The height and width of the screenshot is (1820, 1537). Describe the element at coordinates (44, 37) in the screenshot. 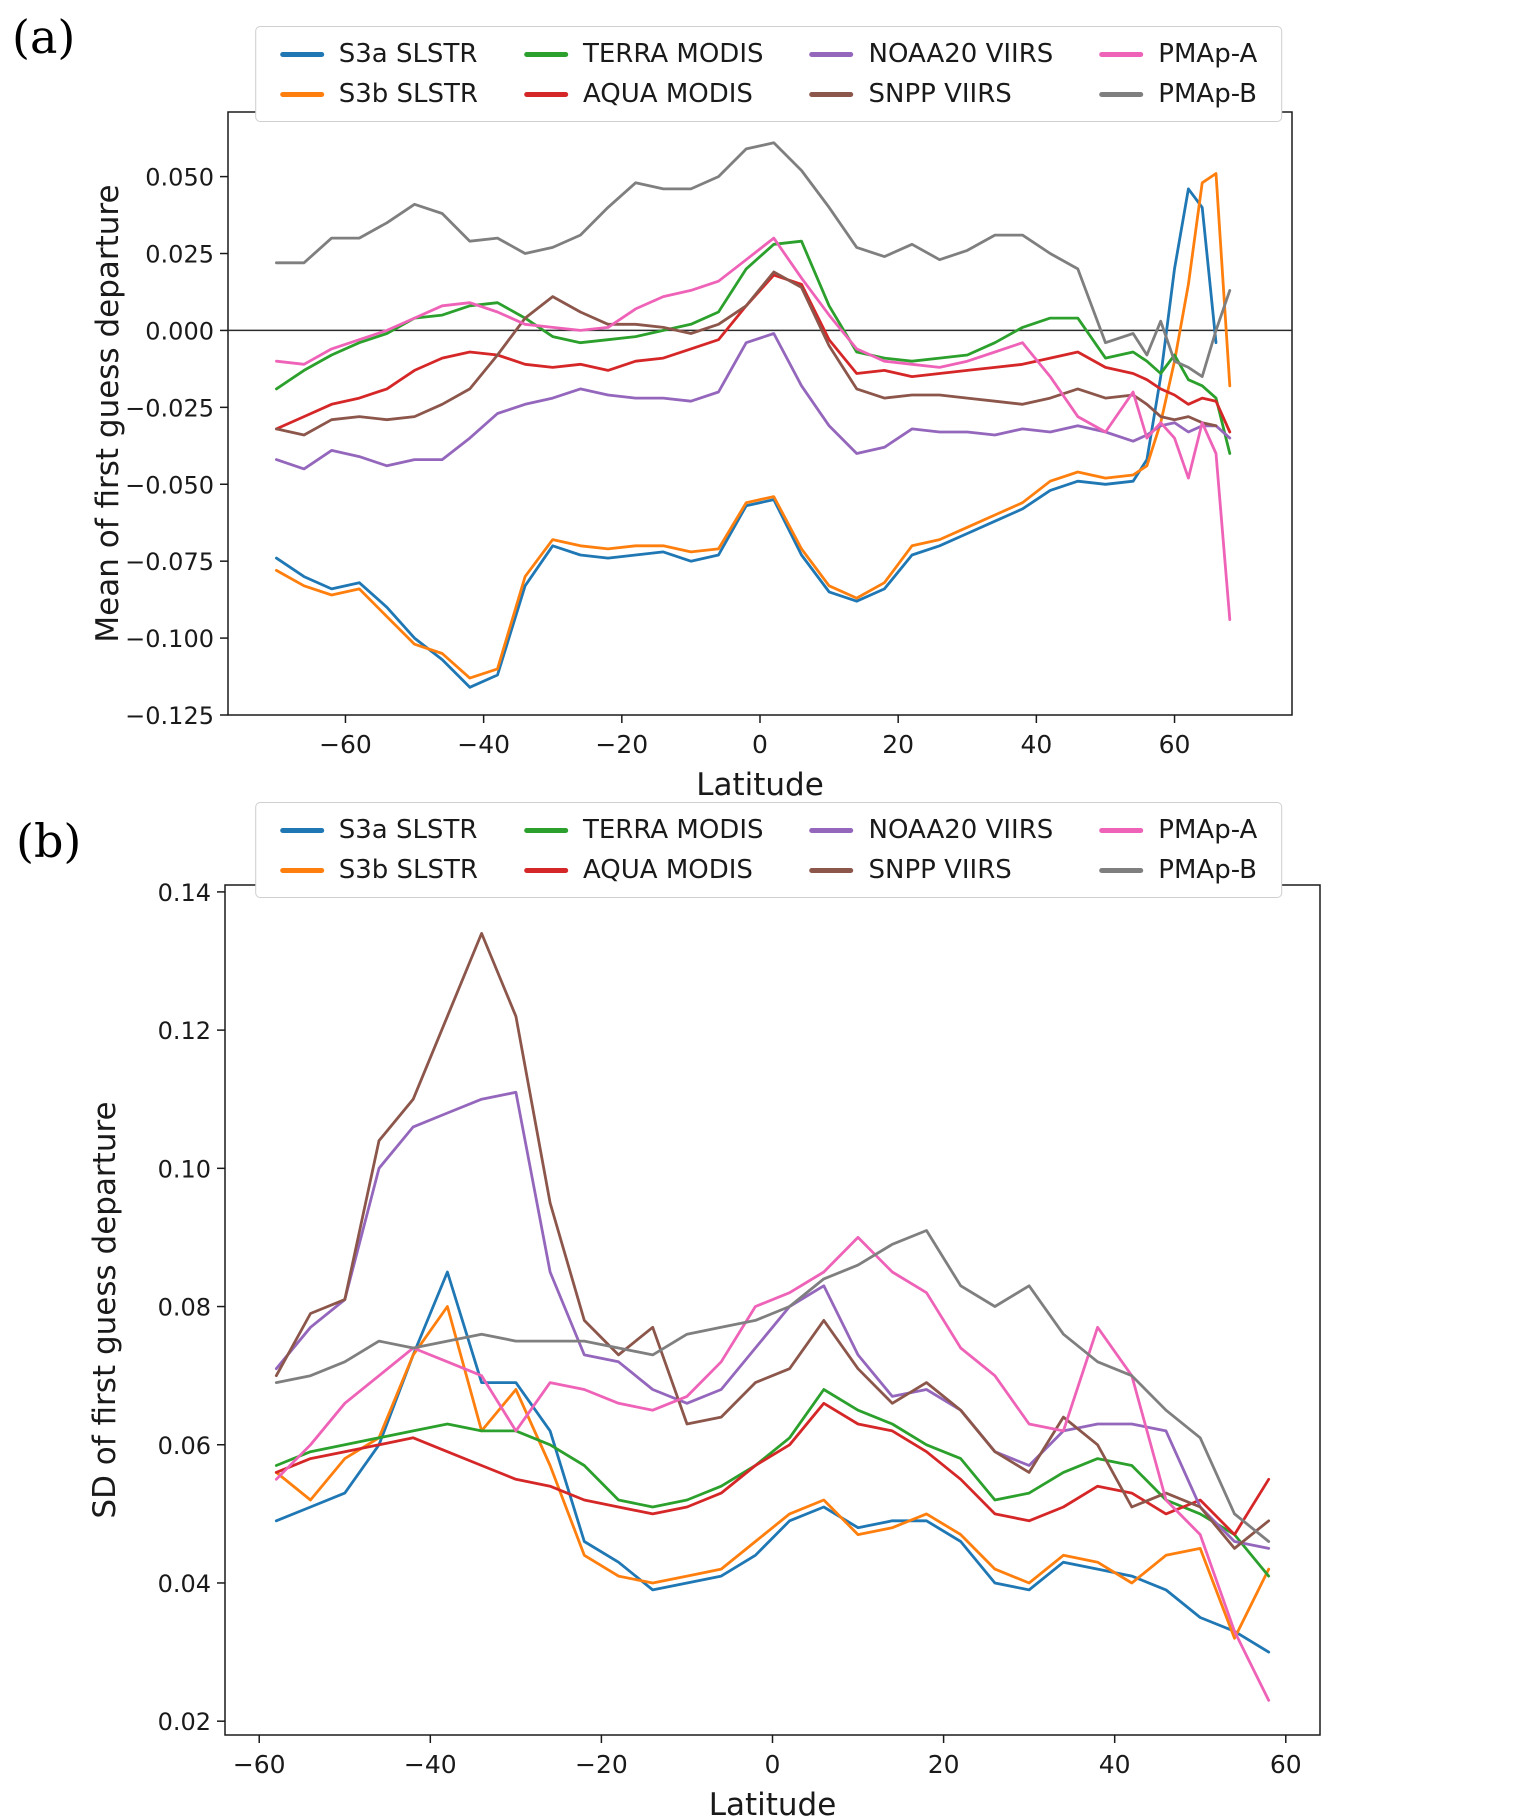

I see `panel-label-a: (a)` at that location.